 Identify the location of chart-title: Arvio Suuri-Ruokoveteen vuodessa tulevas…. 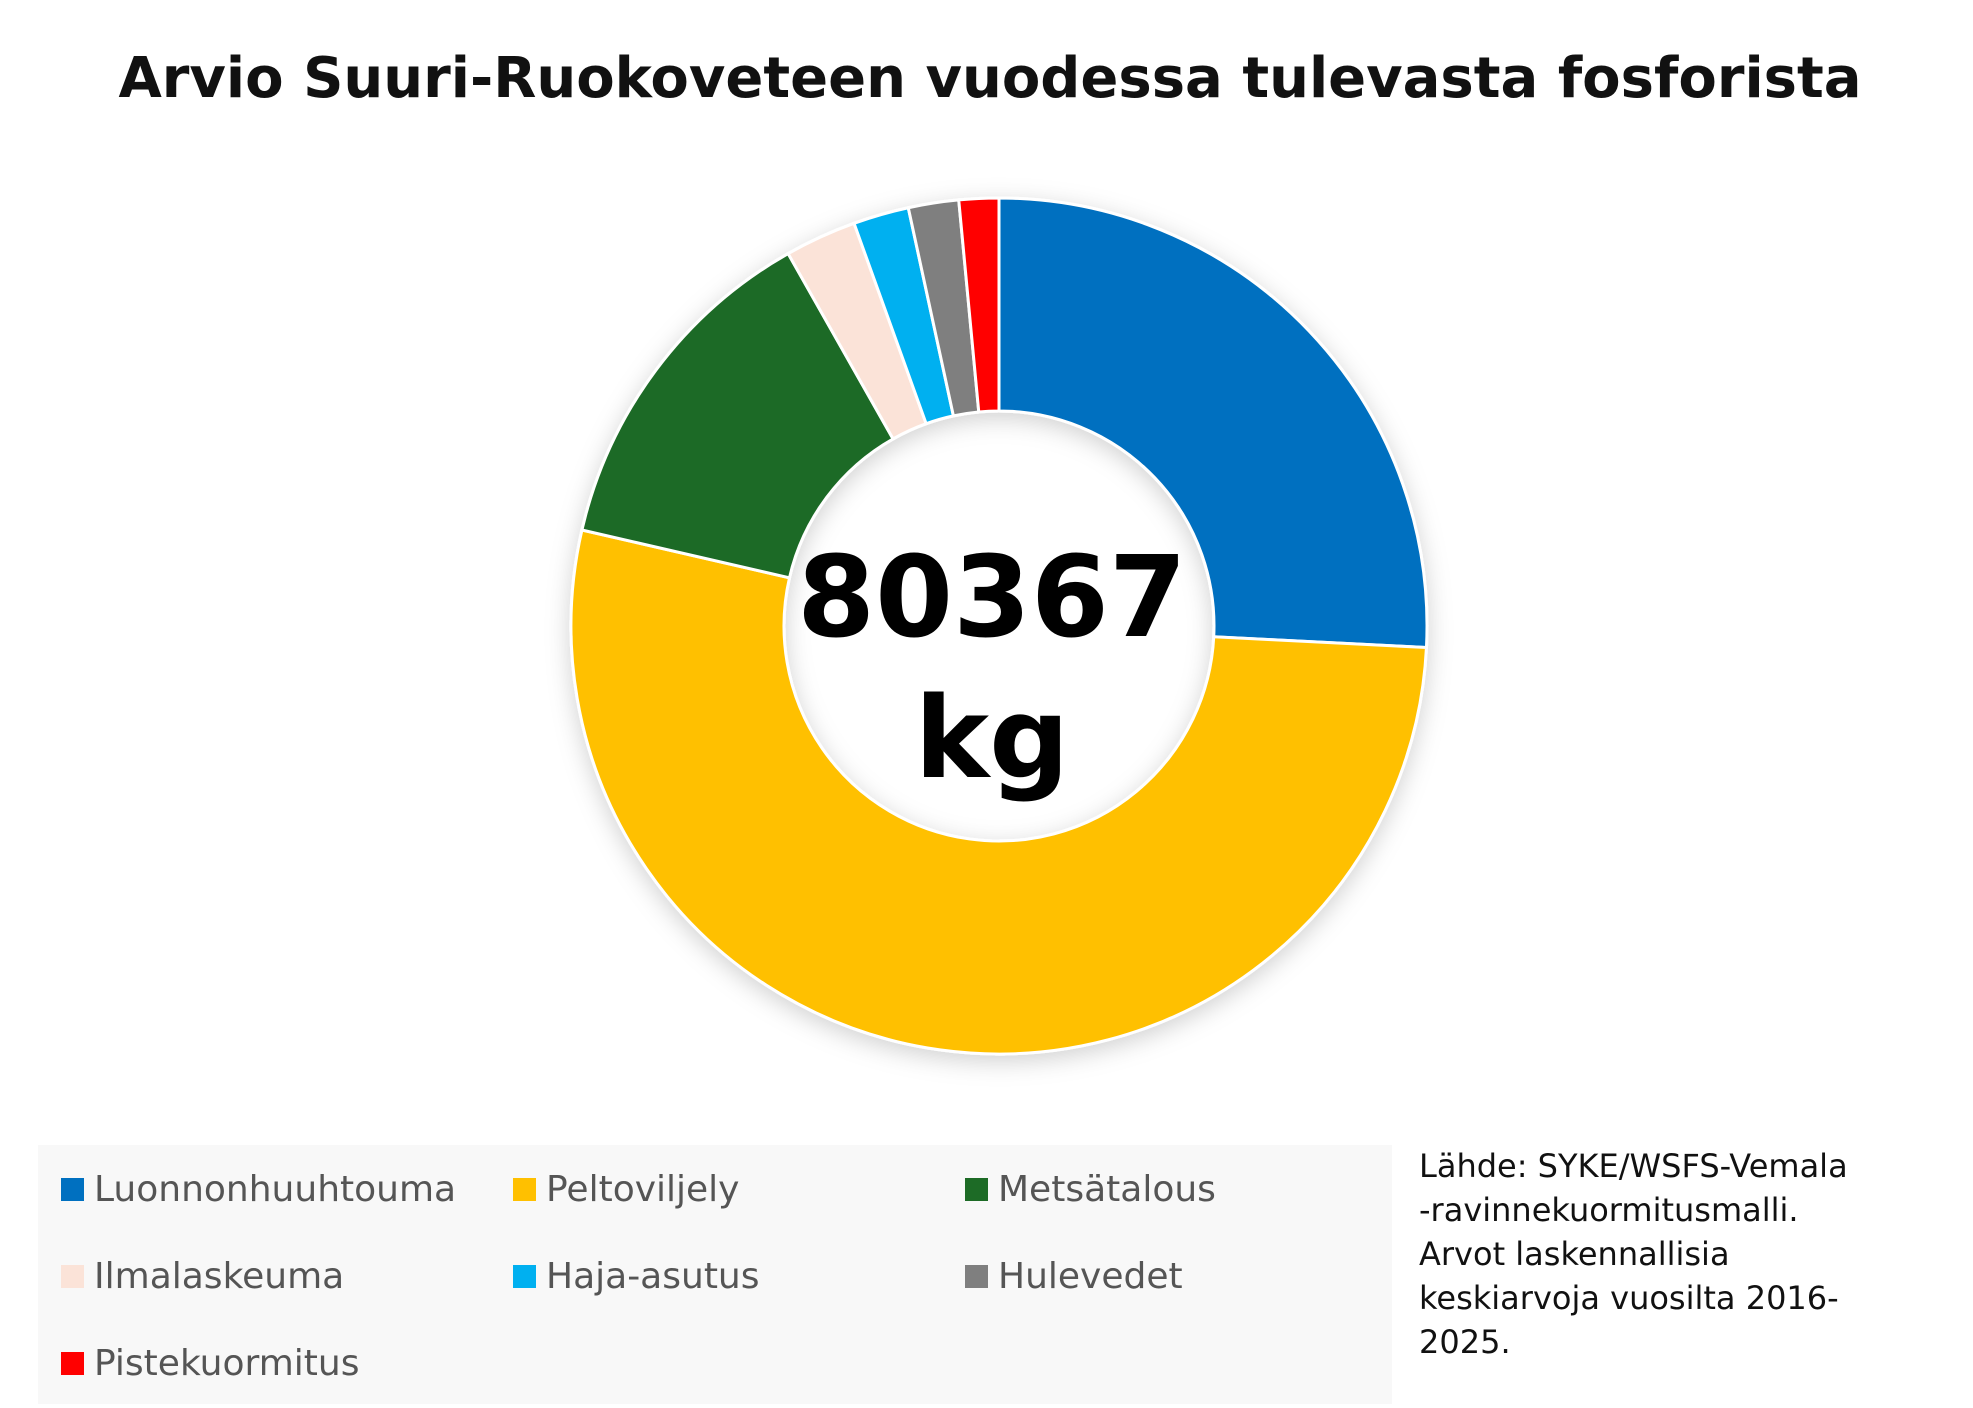
(989, 78).